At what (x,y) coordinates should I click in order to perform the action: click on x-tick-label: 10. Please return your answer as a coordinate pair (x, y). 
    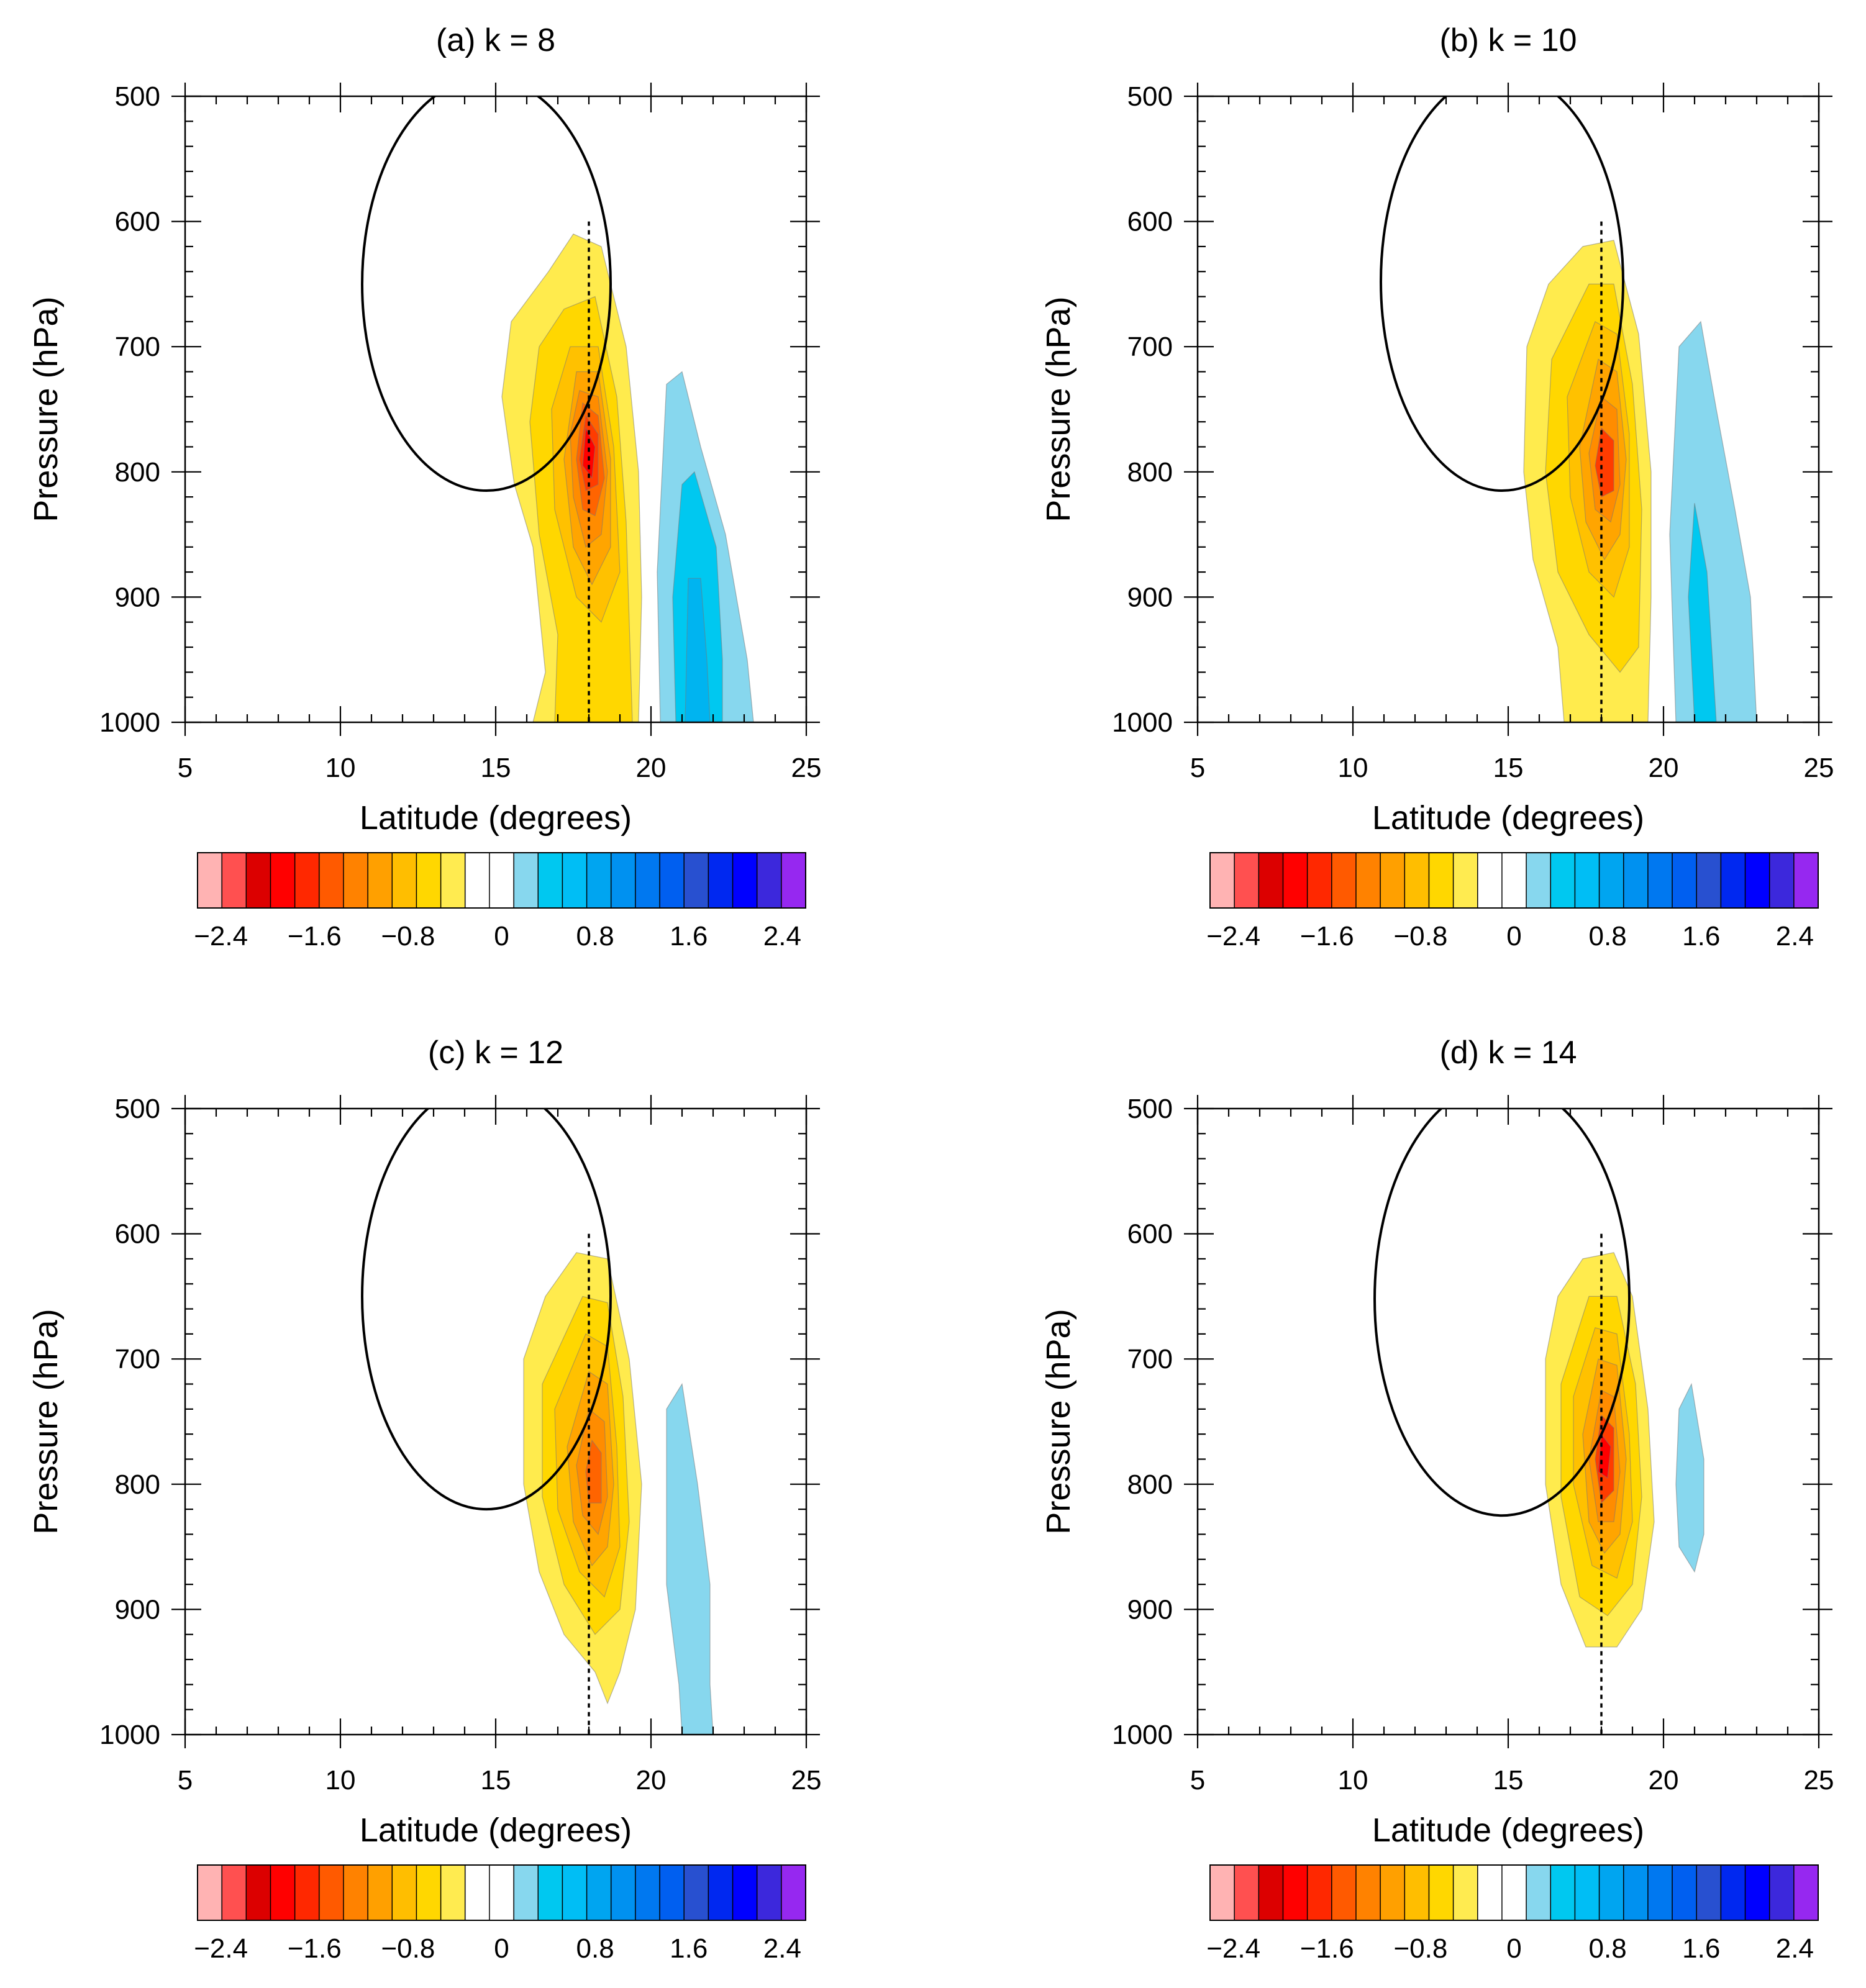
    Looking at the image, I should click on (1353, 1780).